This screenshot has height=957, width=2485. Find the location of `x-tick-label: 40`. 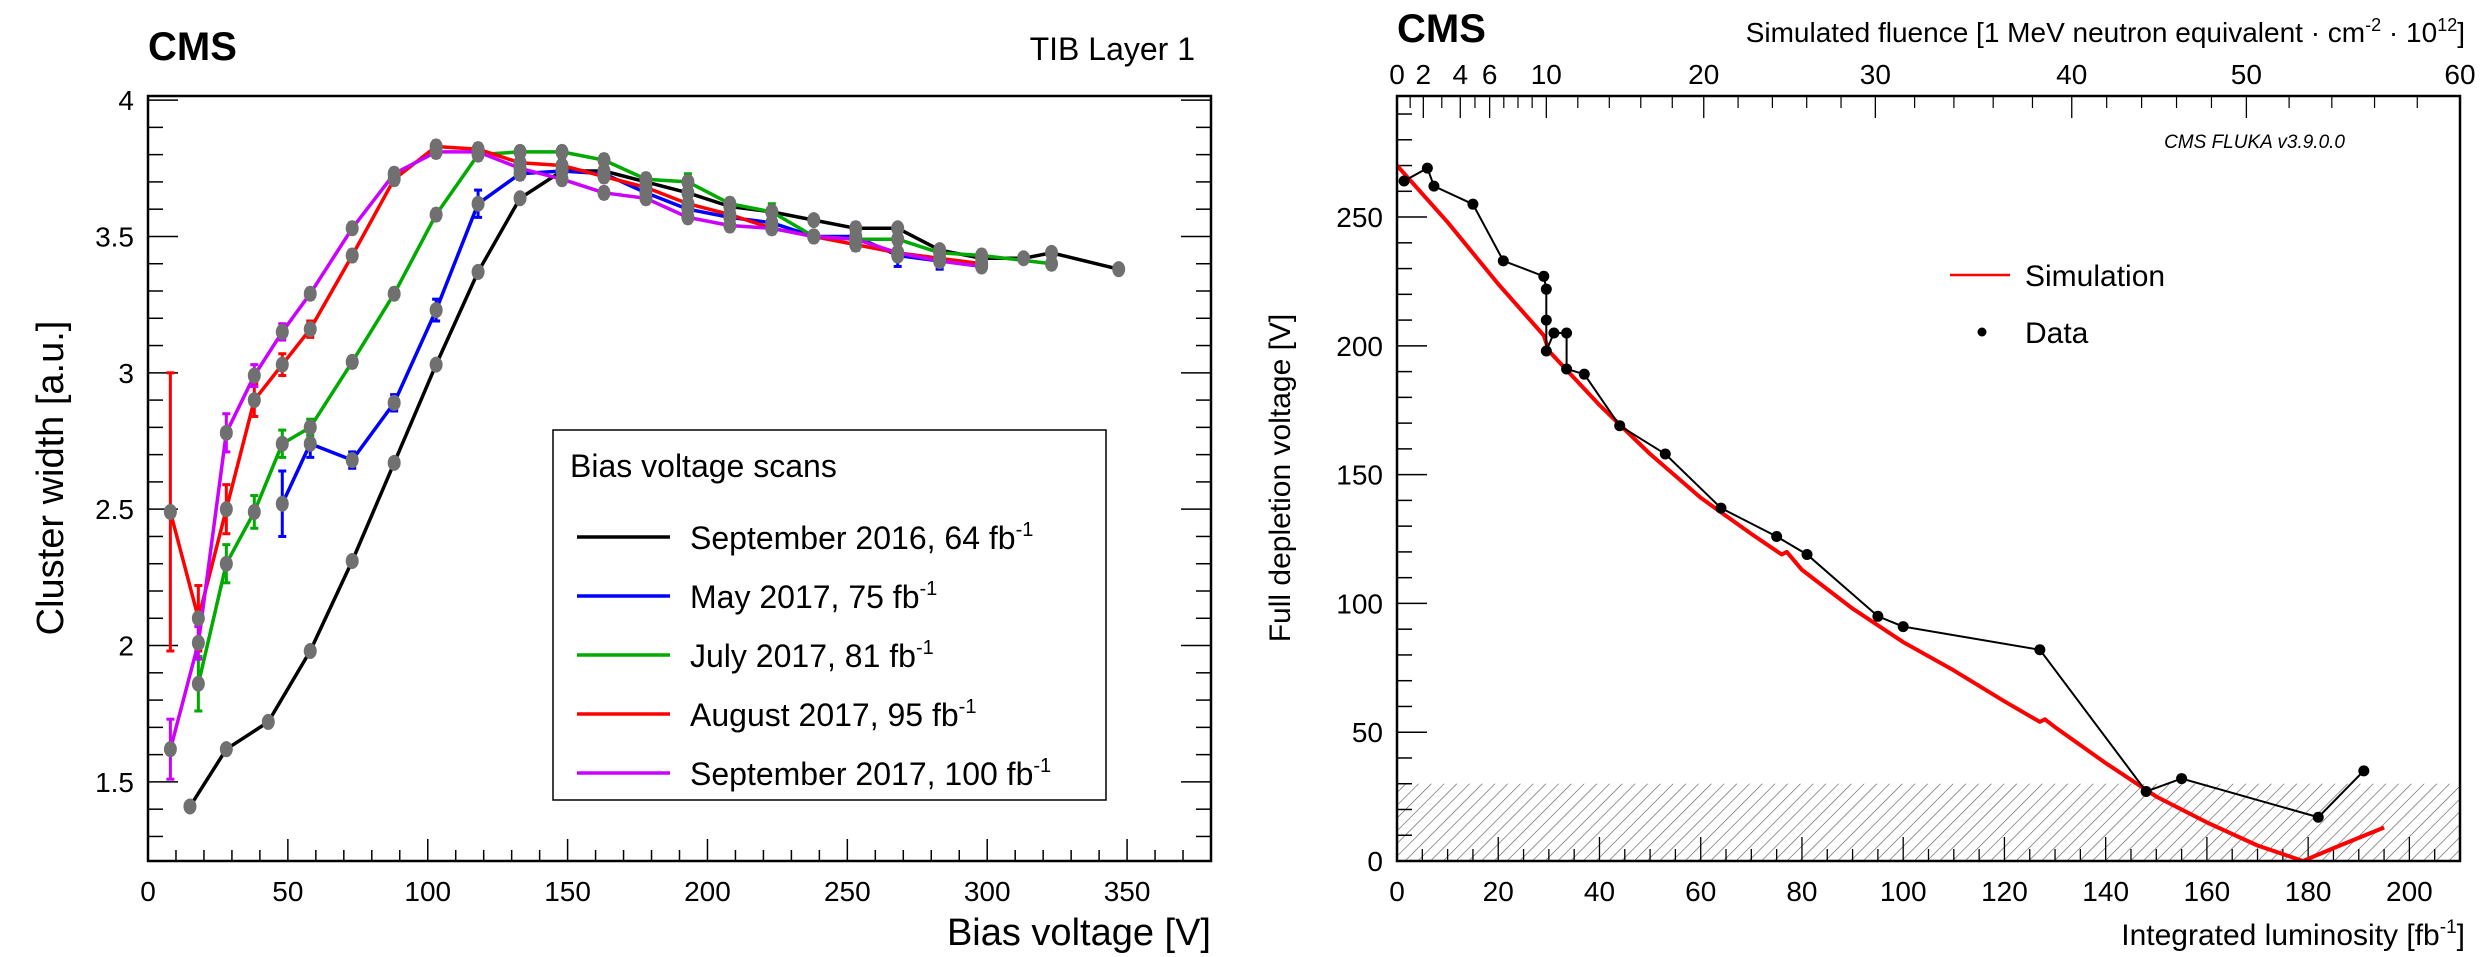

x-tick-label: 40 is located at coordinates (1599, 891).